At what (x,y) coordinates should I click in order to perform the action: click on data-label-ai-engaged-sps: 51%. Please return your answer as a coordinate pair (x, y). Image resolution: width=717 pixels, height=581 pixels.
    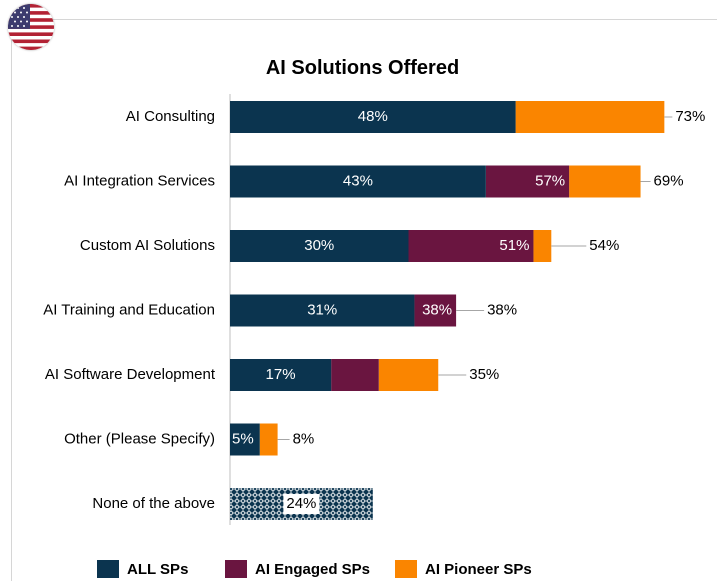
    Looking at the image, I should click on (514, 245).